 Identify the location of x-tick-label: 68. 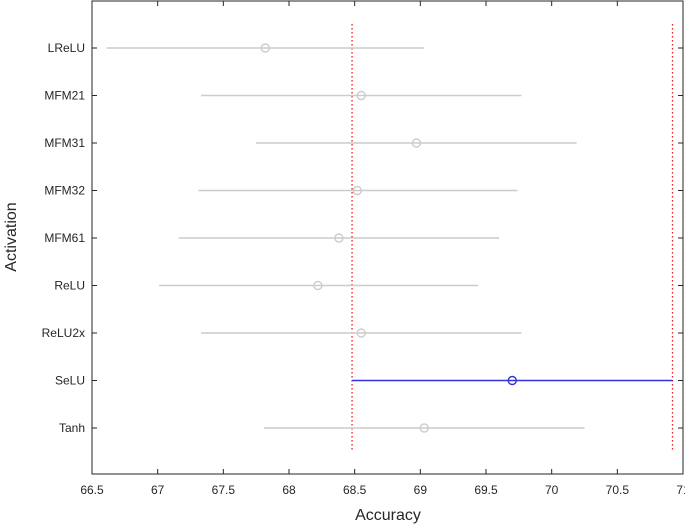
(289, 490).